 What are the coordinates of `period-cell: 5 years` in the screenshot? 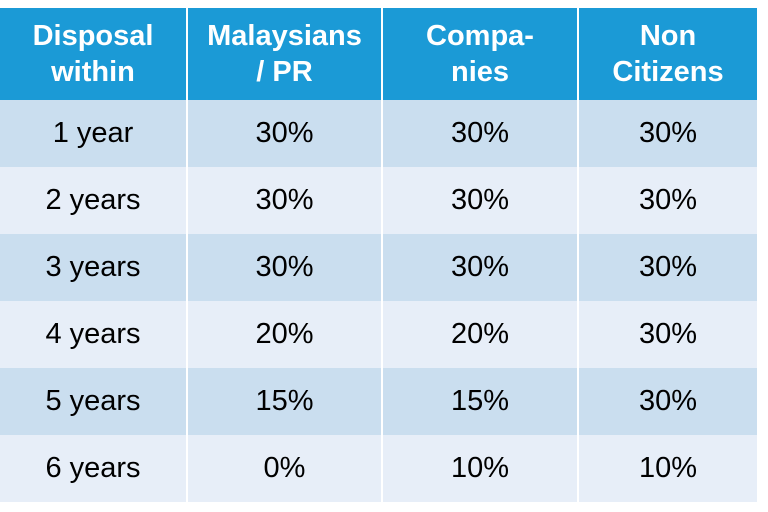 It's located at (94, 401).